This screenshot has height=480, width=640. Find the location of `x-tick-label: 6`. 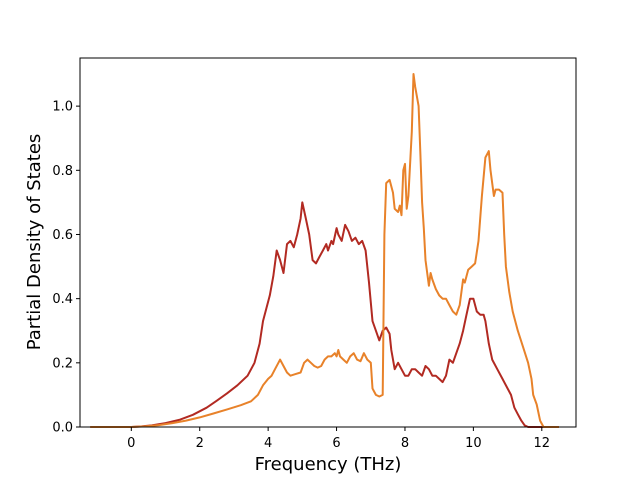

x-tick-label: 6 is located at coordinates (336, 443).